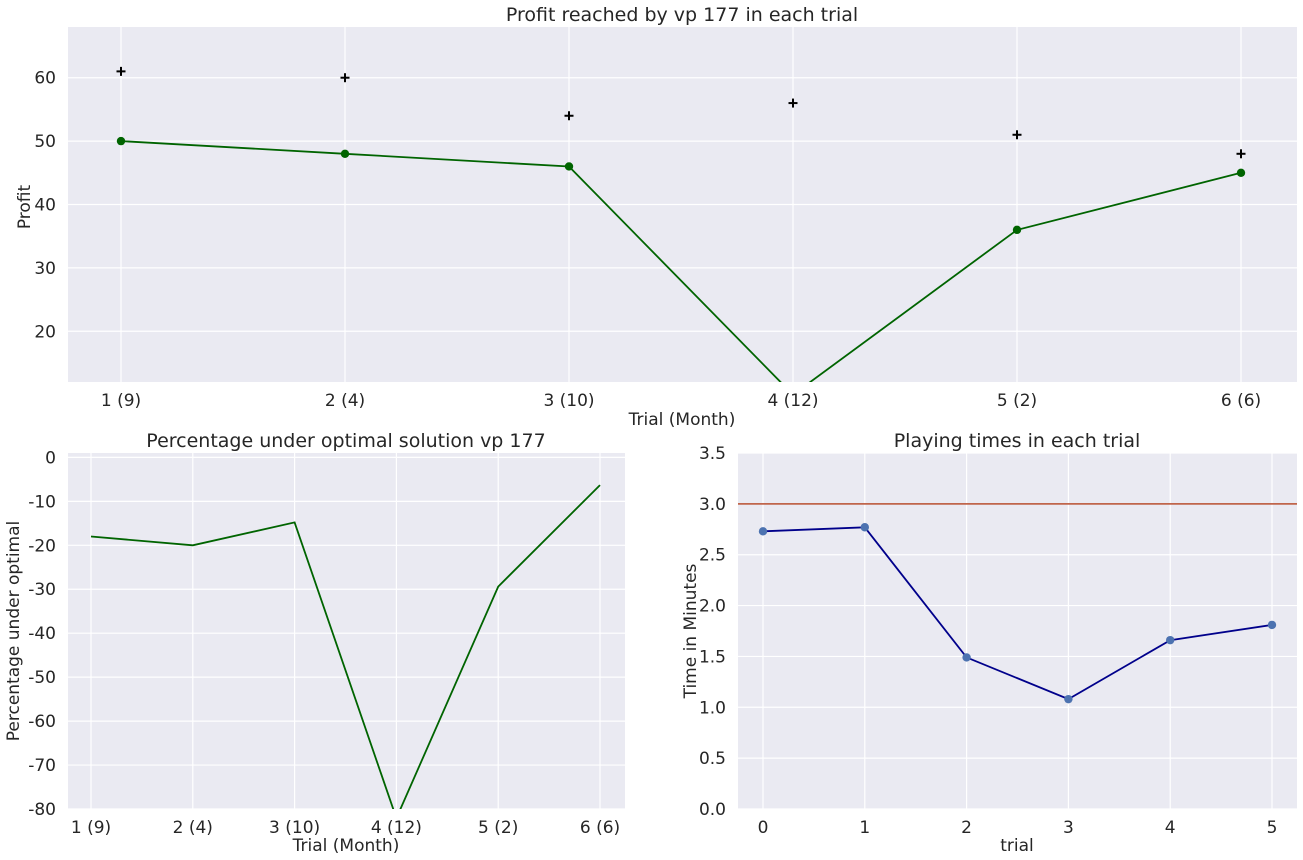 The image size is (1303, 860). What do you see at coordinates (345, 401) in the screenshot?
I see `profit-x-tick-label: 2 (4)` at bounding box center [345, 401].